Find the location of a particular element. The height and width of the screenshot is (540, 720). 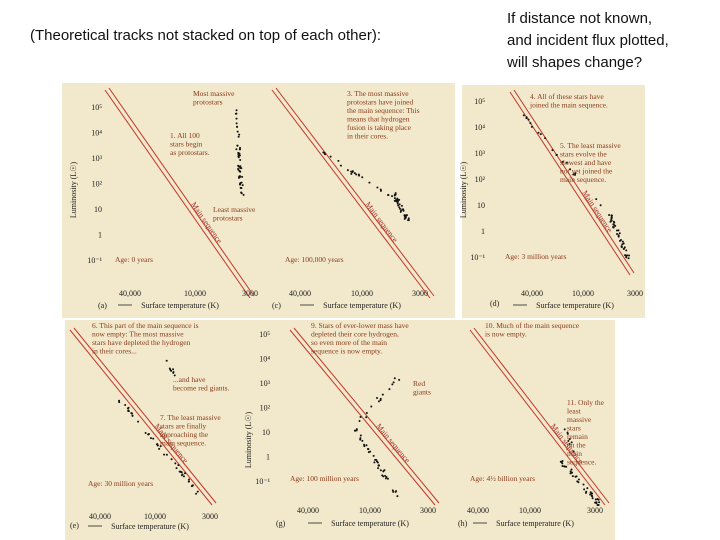

panel-label: (d) is located at coordinates (495, 303).